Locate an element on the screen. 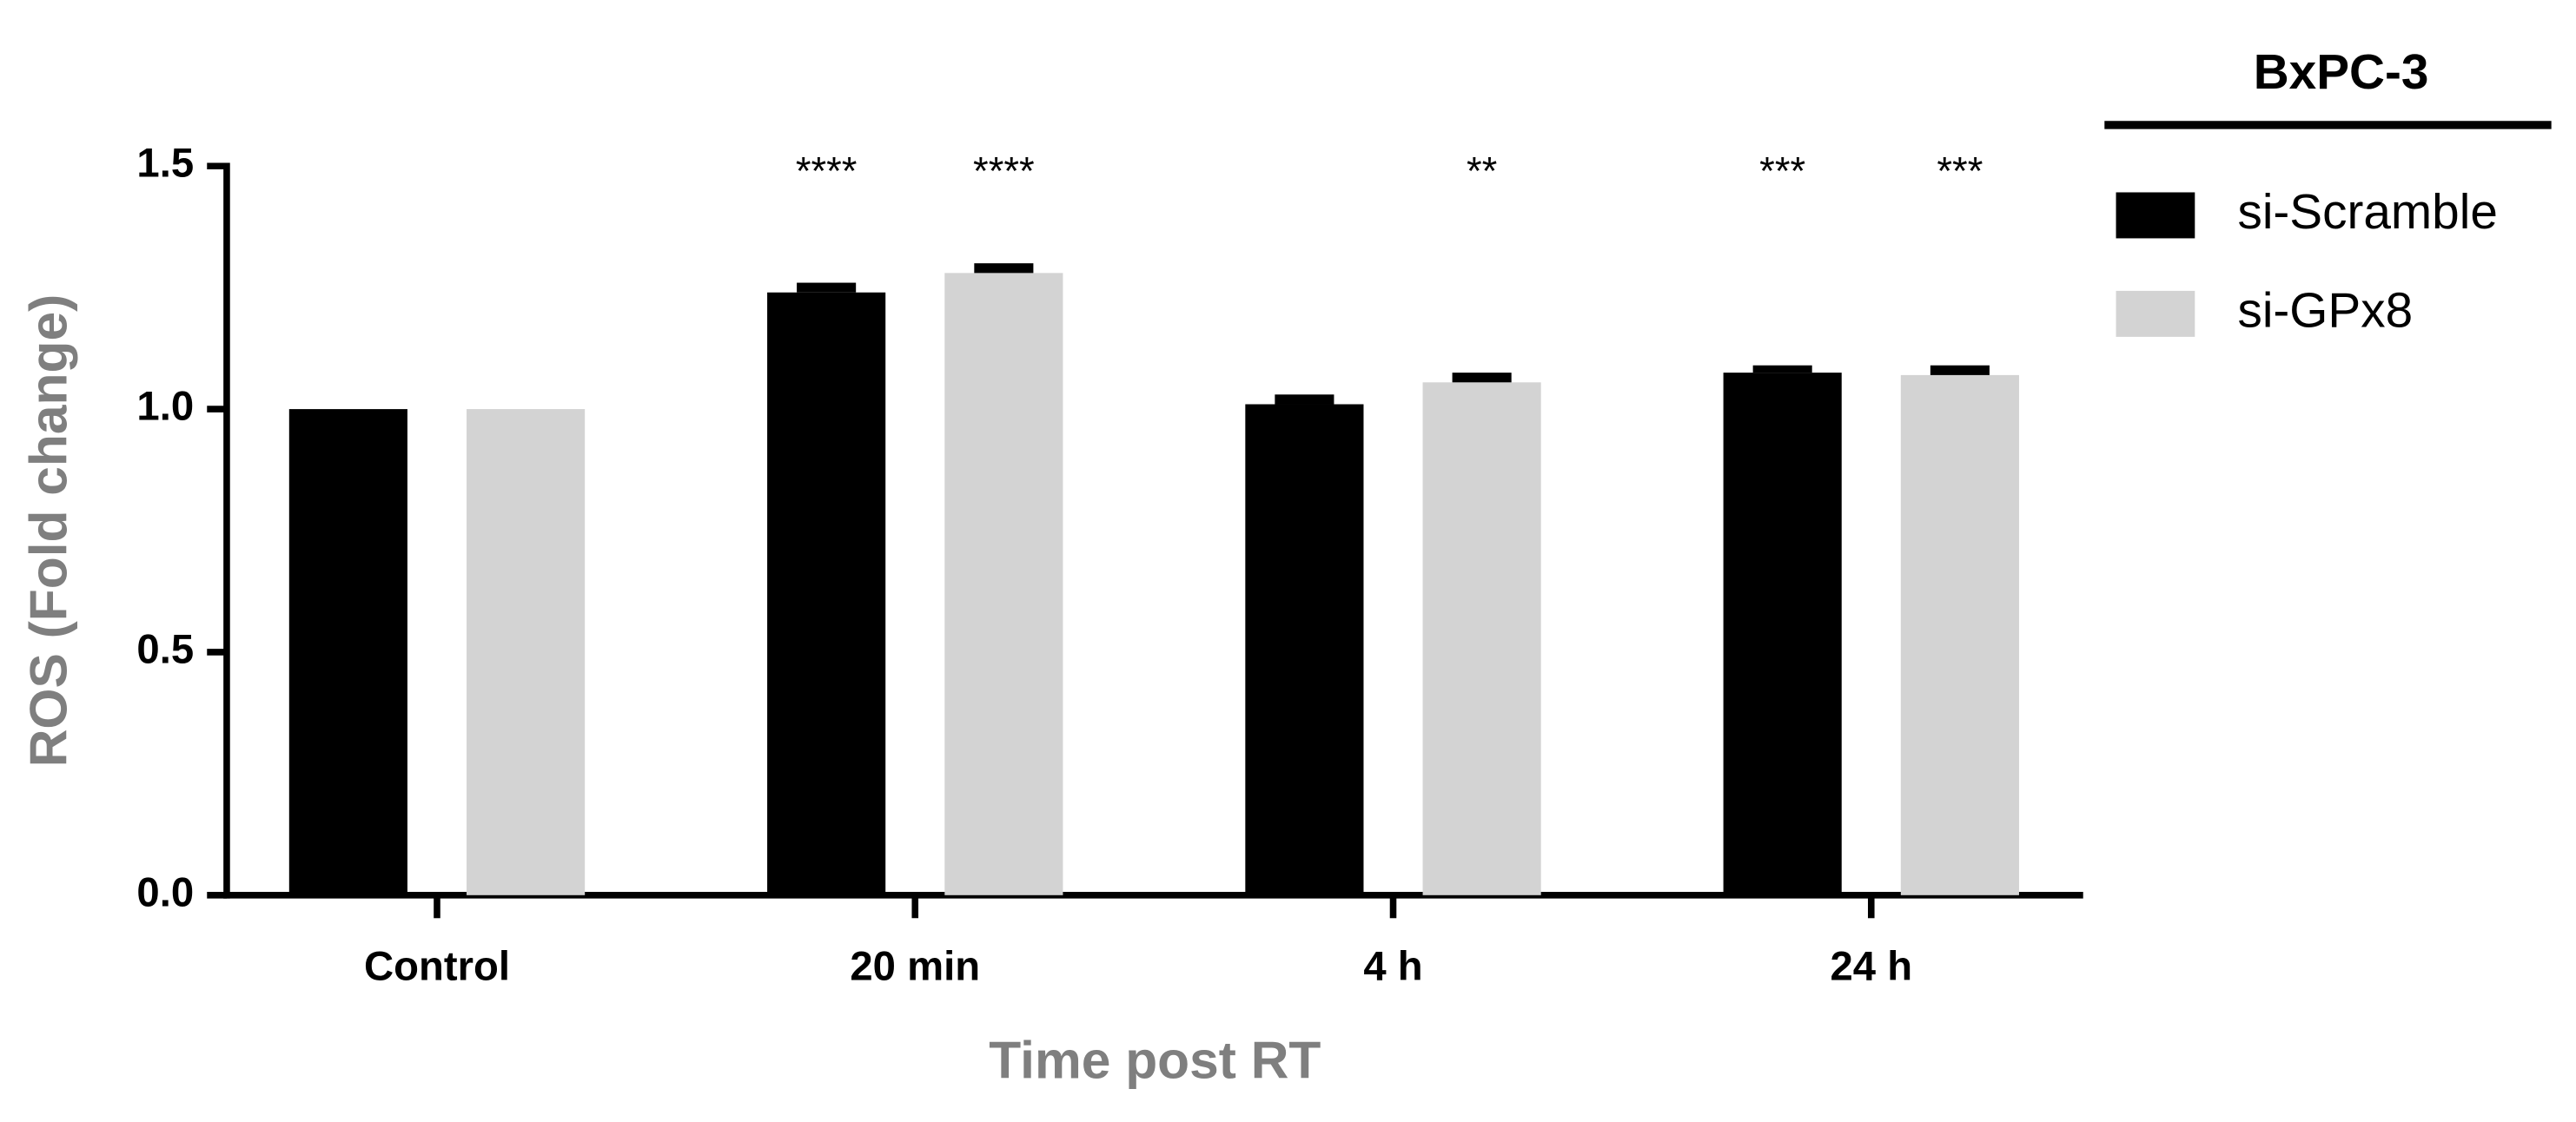  y-tick-label: 1.5 is located at coordinates (165, 164).